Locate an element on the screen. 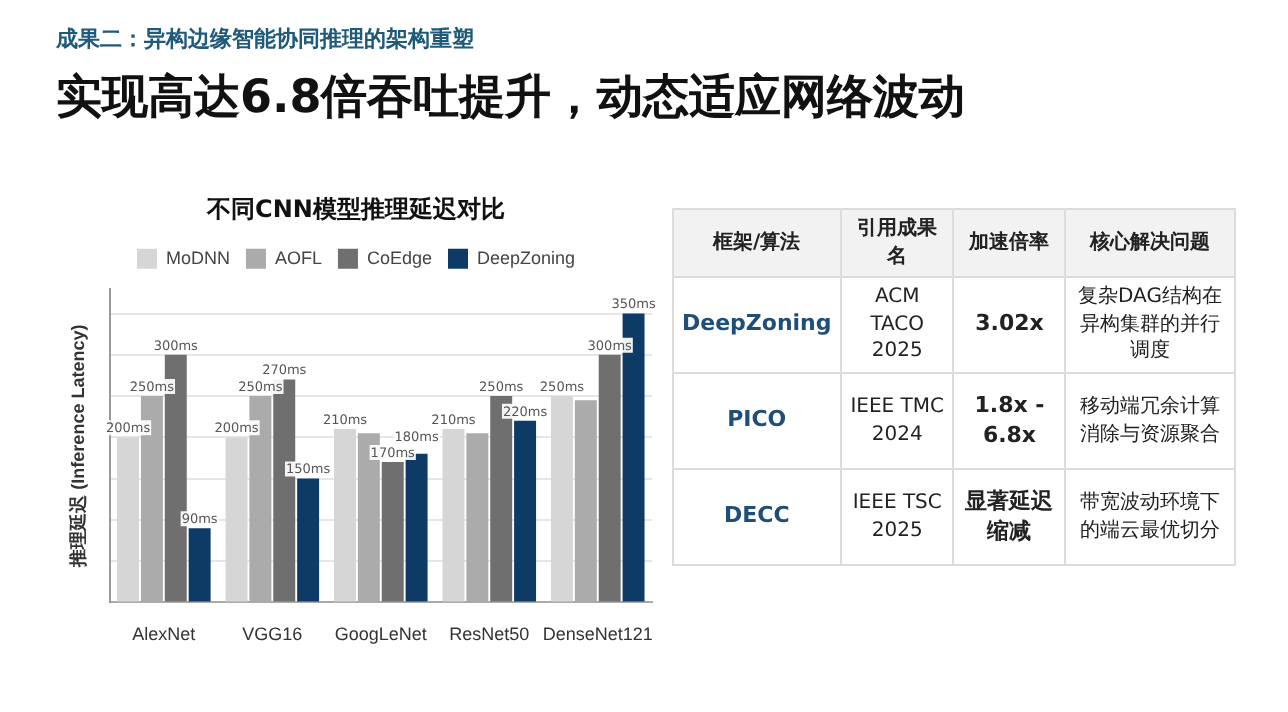 Image resolution: width=1288 pixels, height=712 pixels. text: ACM TACO 2025 is located at coordinates (897, 325).